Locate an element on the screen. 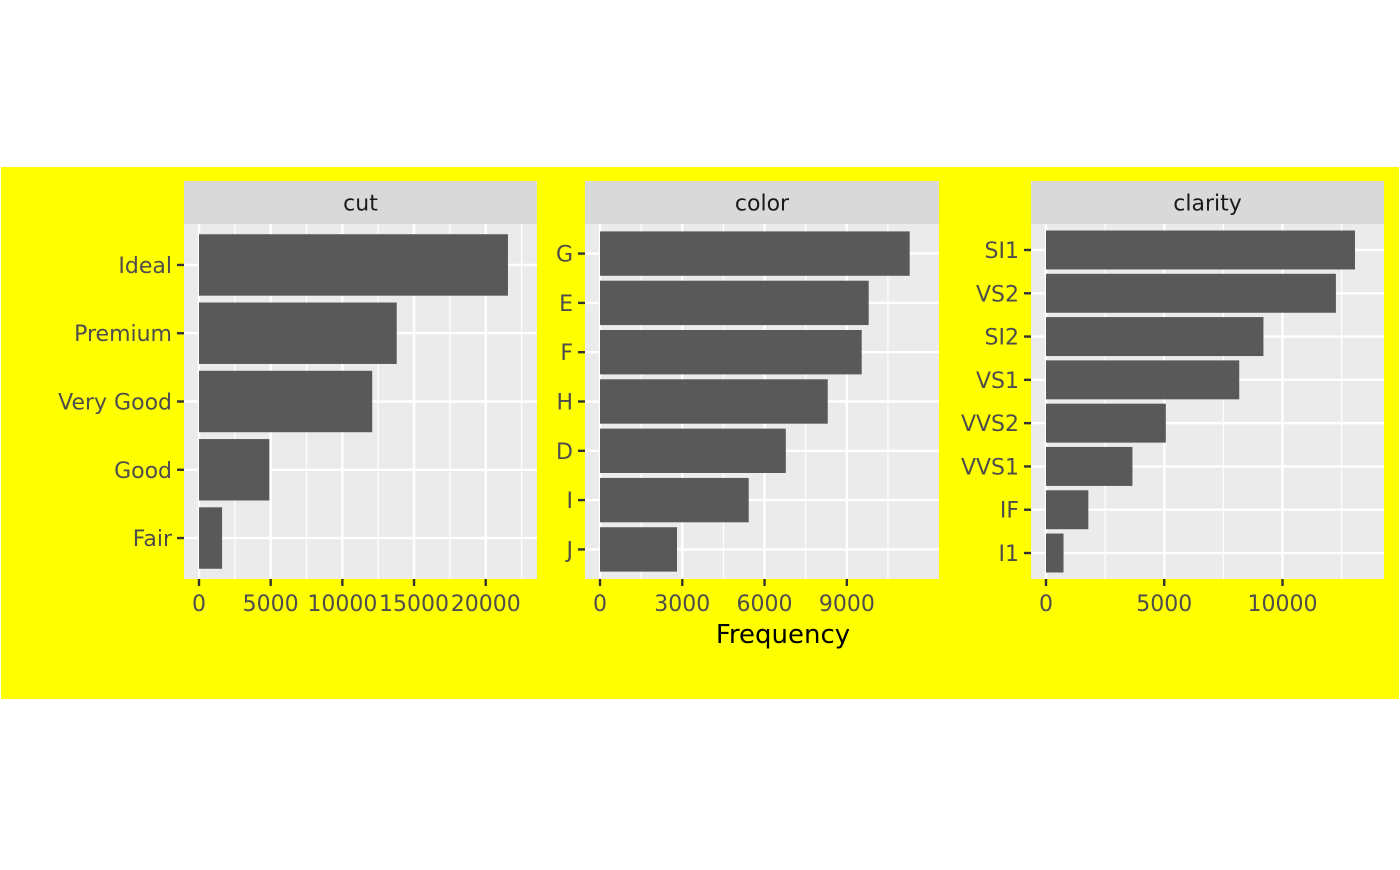 The height and width of the screenshot is (870, 1400). bar-color-D is located at coordinates (693, 450).